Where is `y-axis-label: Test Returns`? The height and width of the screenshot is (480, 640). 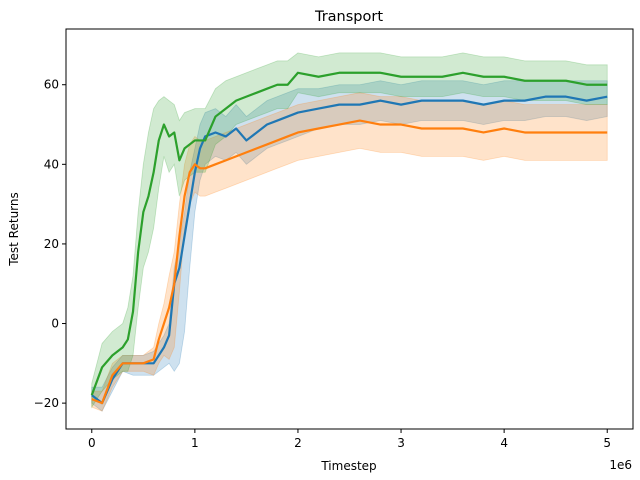
y-axis-label: Test Returns is located at coordinates (14, 229).